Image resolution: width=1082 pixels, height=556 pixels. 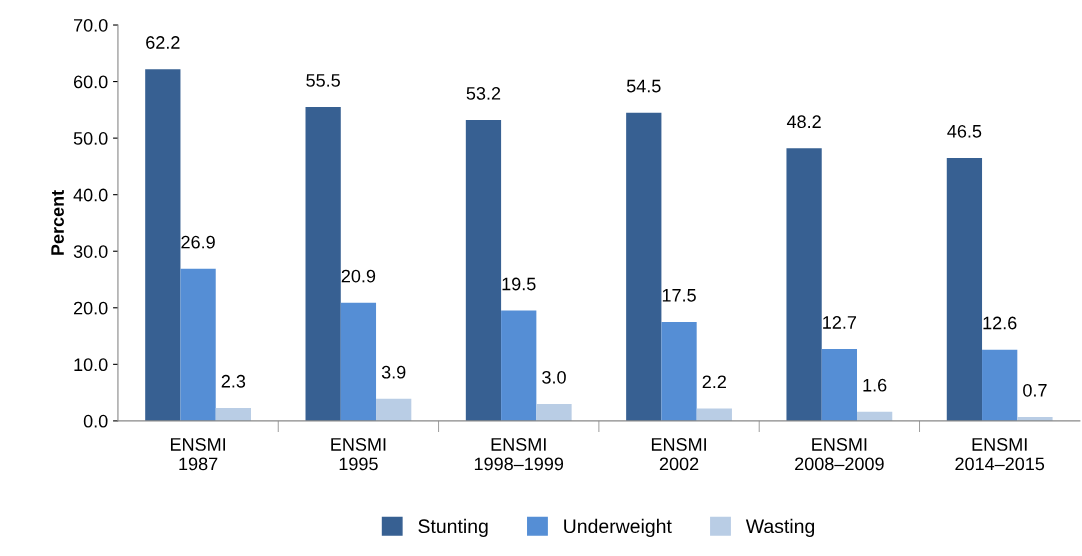 I want to click on data-label: 2.2, so click(x=714, y=382).